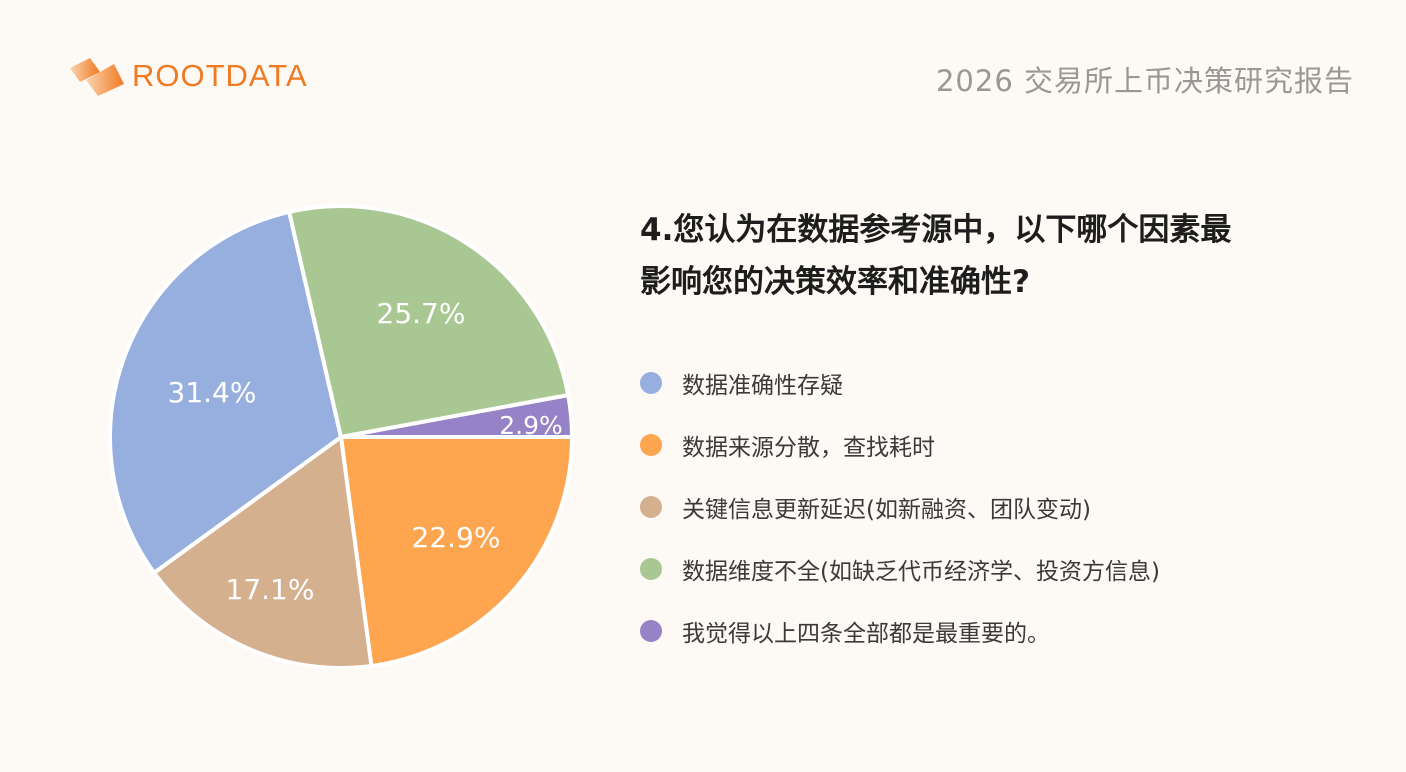 This screenshot has width=1406, height=772. I want to click on legend-item: 我觉得以上四条全部都是最重要的。, so click(900, 631).